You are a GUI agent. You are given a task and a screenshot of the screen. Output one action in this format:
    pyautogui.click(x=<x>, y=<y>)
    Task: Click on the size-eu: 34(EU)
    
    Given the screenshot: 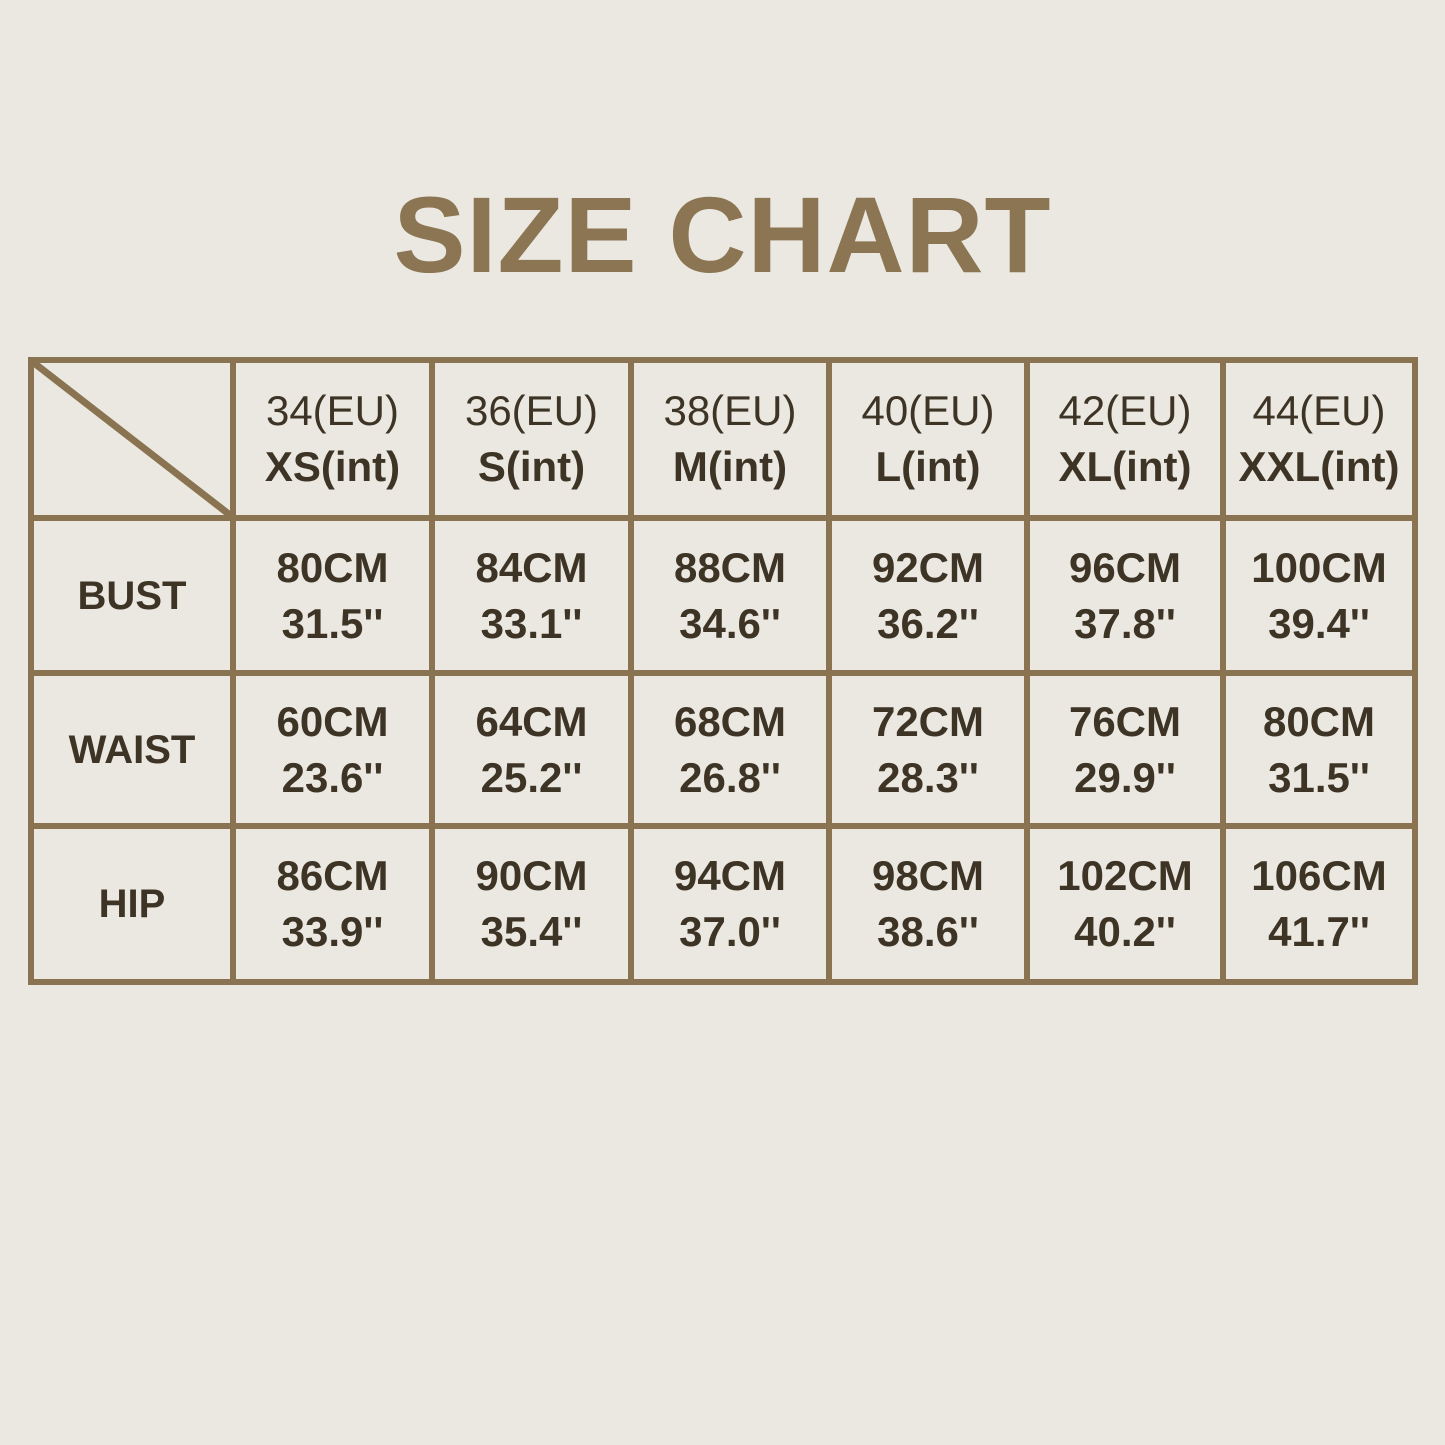 What is the action you would take?
    pyautogui.click(x=332, y=410)
    